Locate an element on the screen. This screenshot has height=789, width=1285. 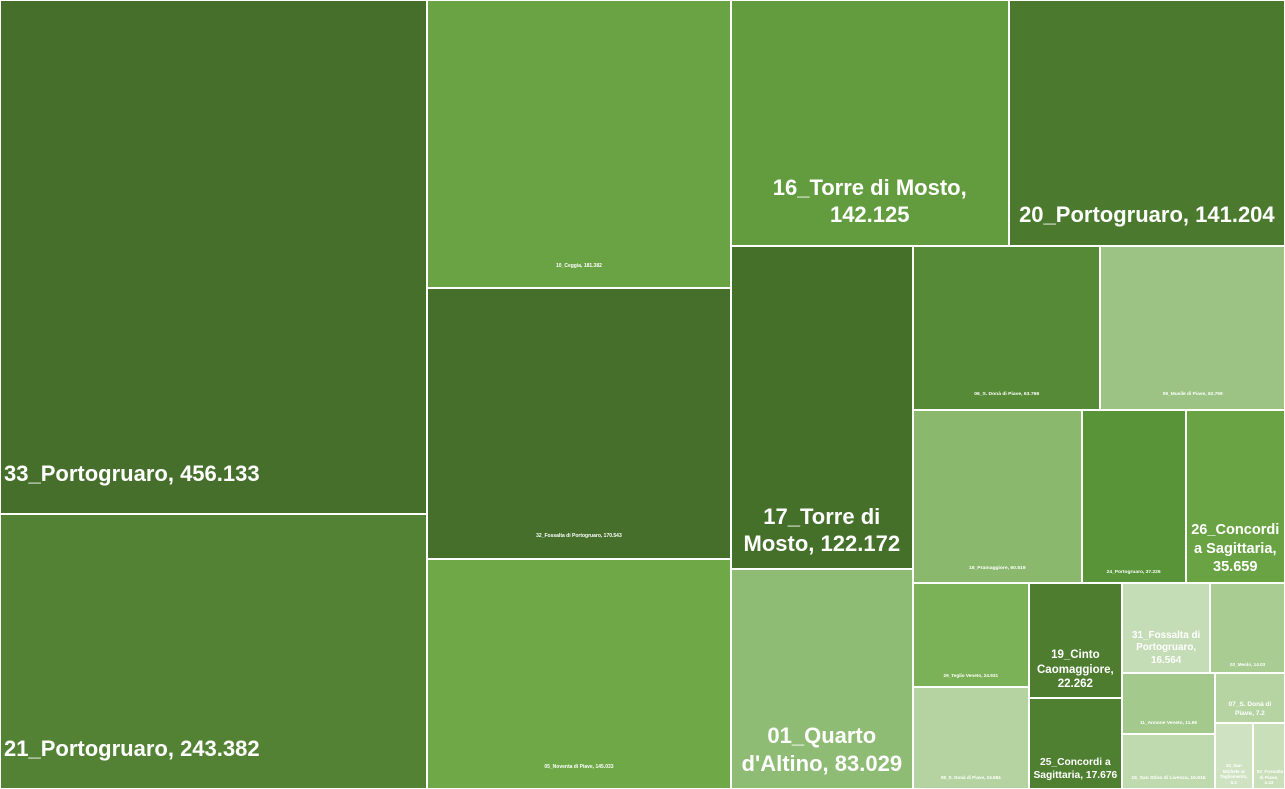
tile-name: 16_Torre di Mosto is located at coordinates (866, 187).